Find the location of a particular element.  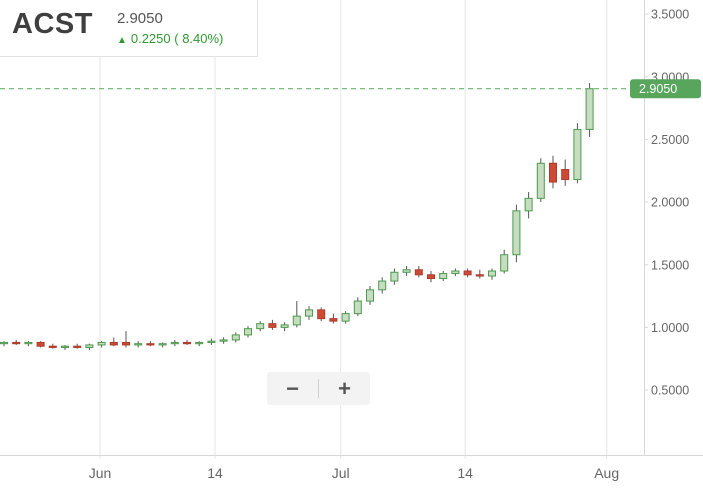

y-axis-label: 2.0000 is located at coordinates (670, 203).